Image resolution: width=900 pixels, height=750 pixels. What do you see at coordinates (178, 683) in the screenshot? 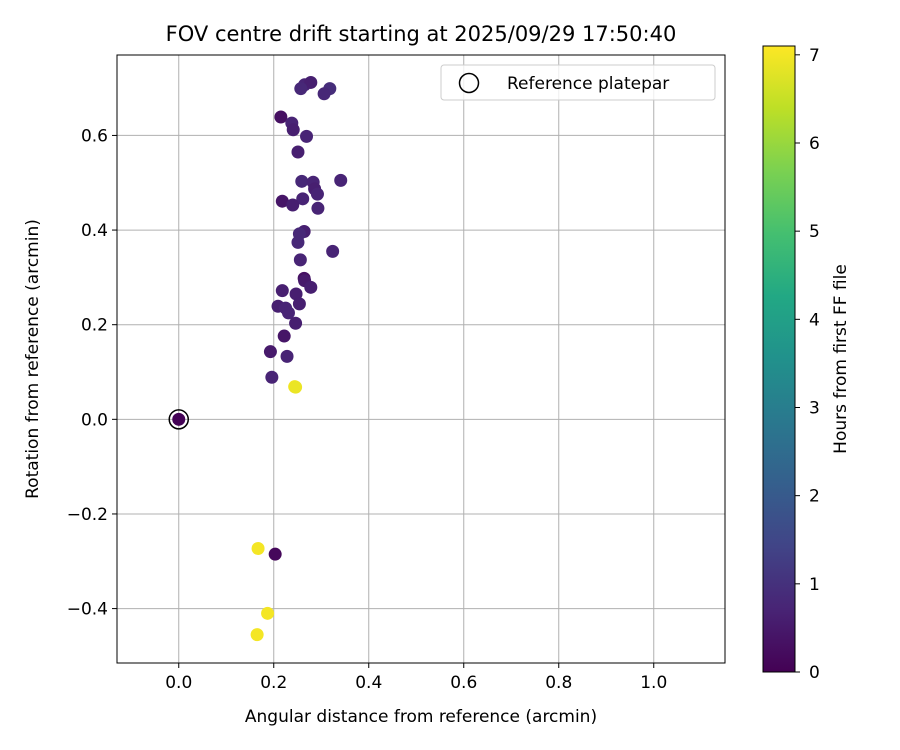
I see `x-tick-label: 0.0` at bounding box center [178, 683].